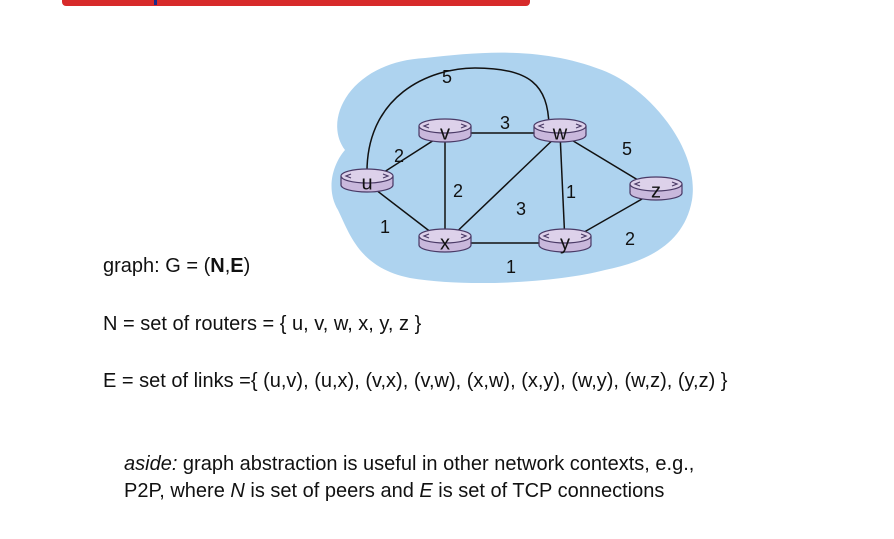  I want to click on aside-line2-E: E, so click(426, 491).